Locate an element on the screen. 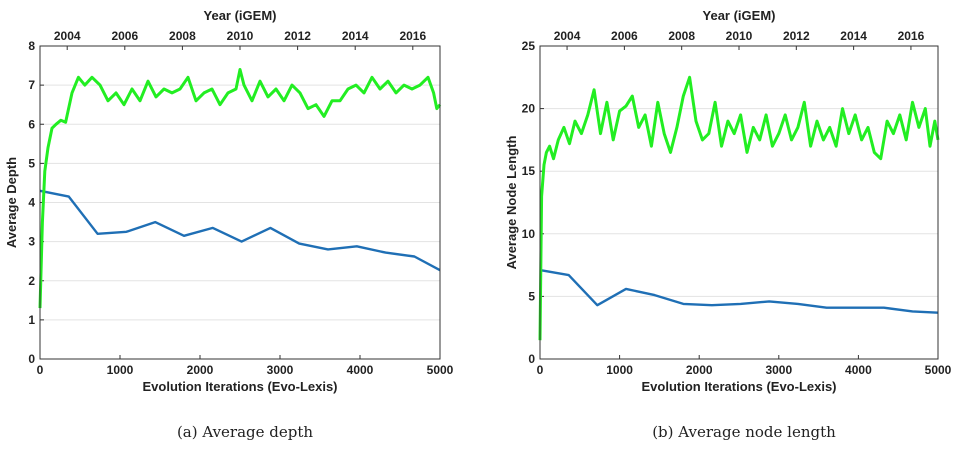 The height and width of the screenshot is (455, 957). y-tick-label: 7 is located at coordinates (31, 85).